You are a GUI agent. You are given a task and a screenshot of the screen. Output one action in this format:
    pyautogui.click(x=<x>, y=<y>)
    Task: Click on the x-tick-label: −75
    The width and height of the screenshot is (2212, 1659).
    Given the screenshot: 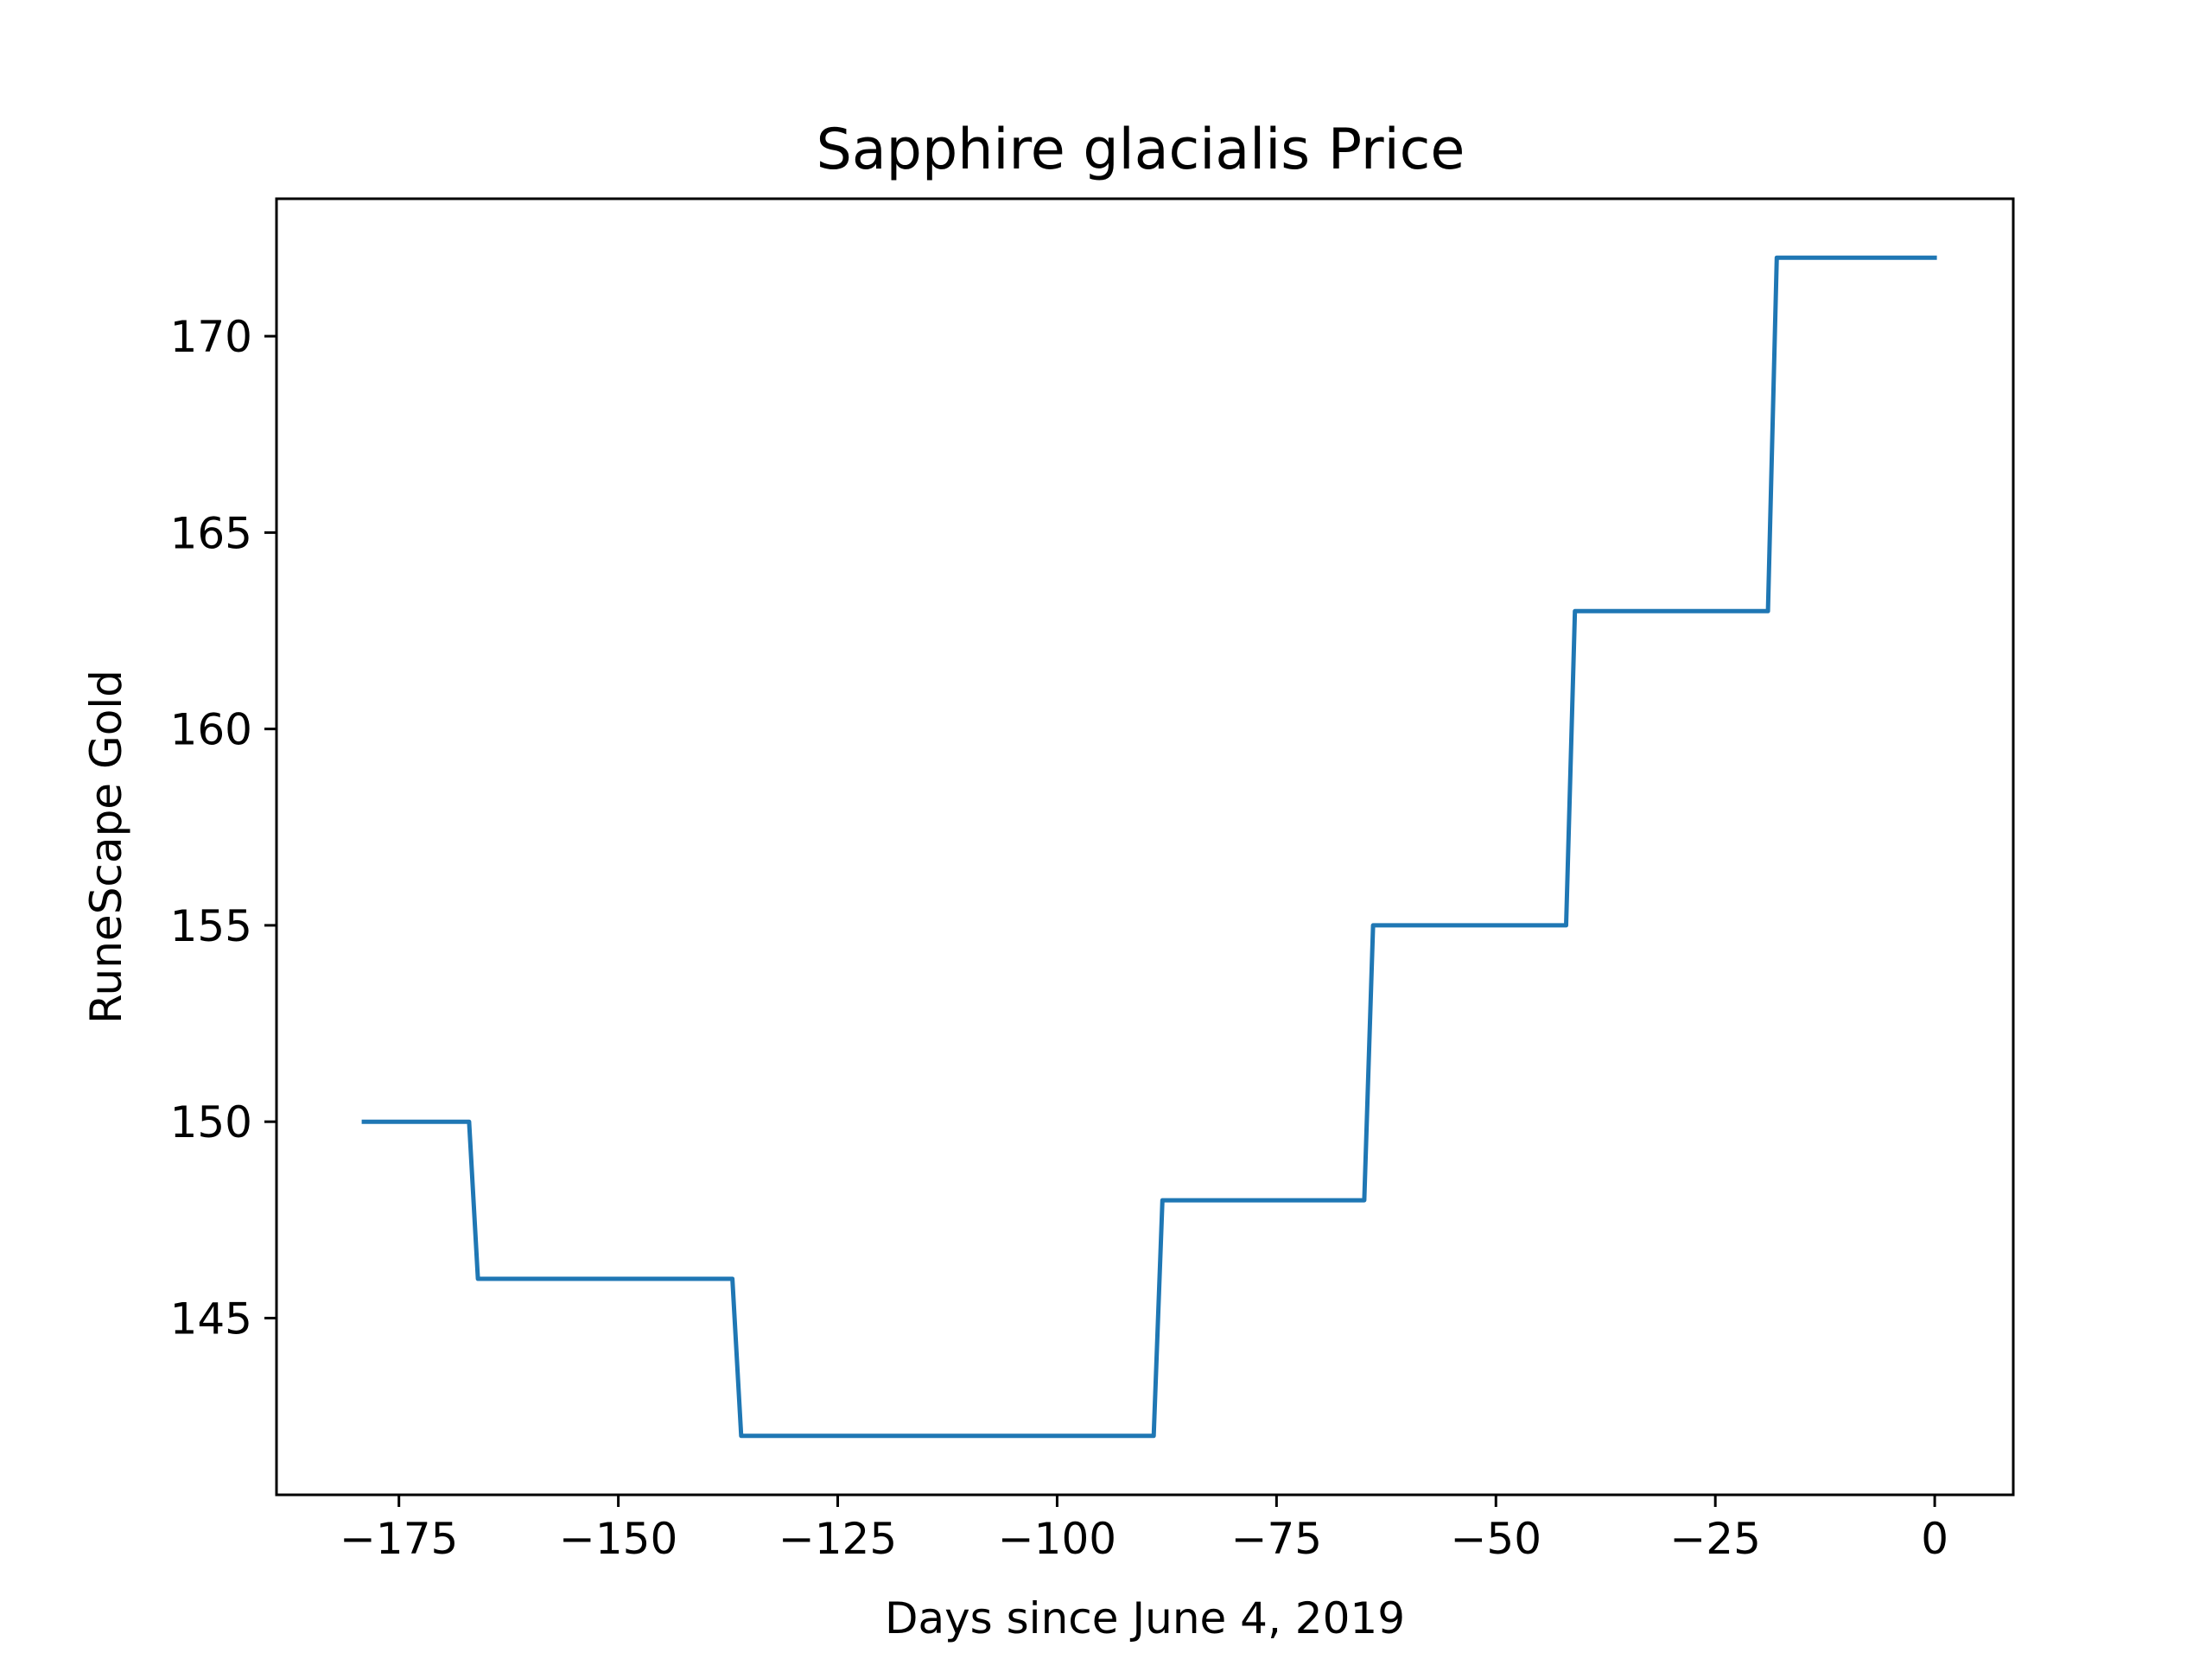 What is the action you would take?
    pyautogui.click(x=1277, y=1539)
    